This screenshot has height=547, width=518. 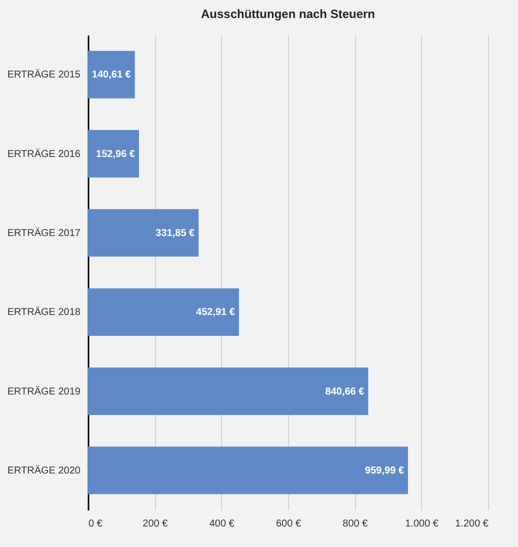 I want to click on chart-title: Ausschüttungen nach Steuern, so click(x=288, y=14).